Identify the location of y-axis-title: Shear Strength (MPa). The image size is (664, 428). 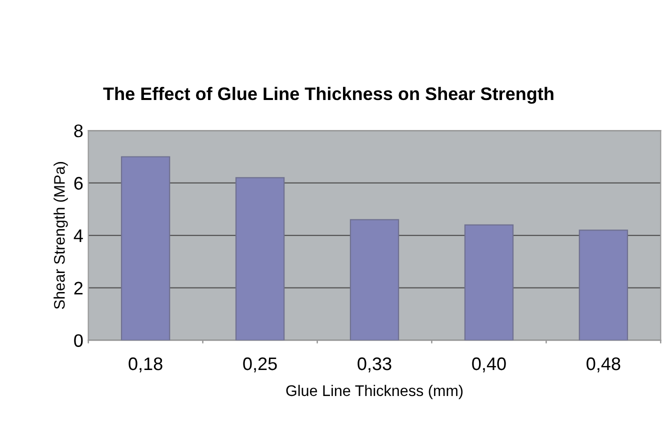
(61, 235).